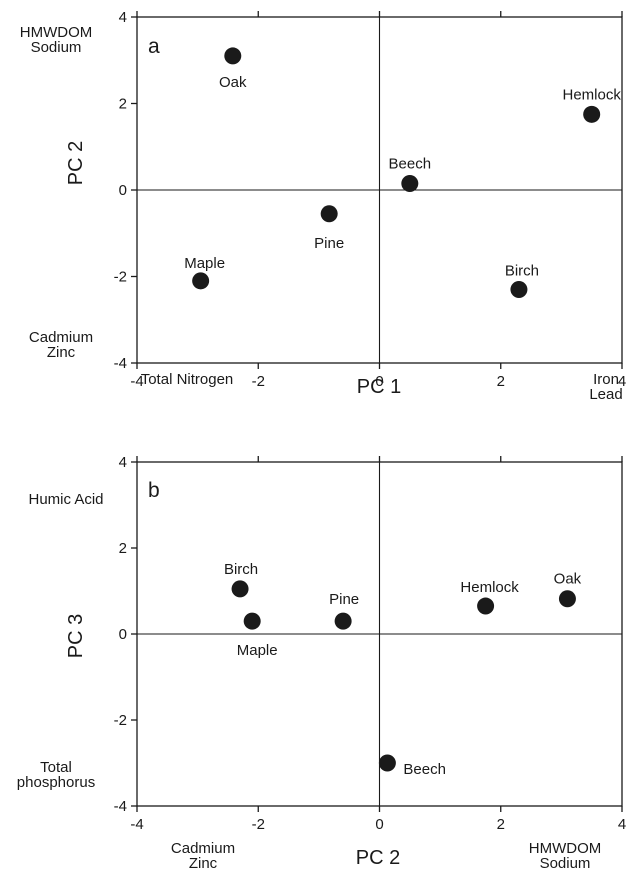 The image size is (627, 874). Describe the element at coordinates (56, 775) in the screenshot. I see `axis-annotation-y-negative: Total phosphorus` at that location.